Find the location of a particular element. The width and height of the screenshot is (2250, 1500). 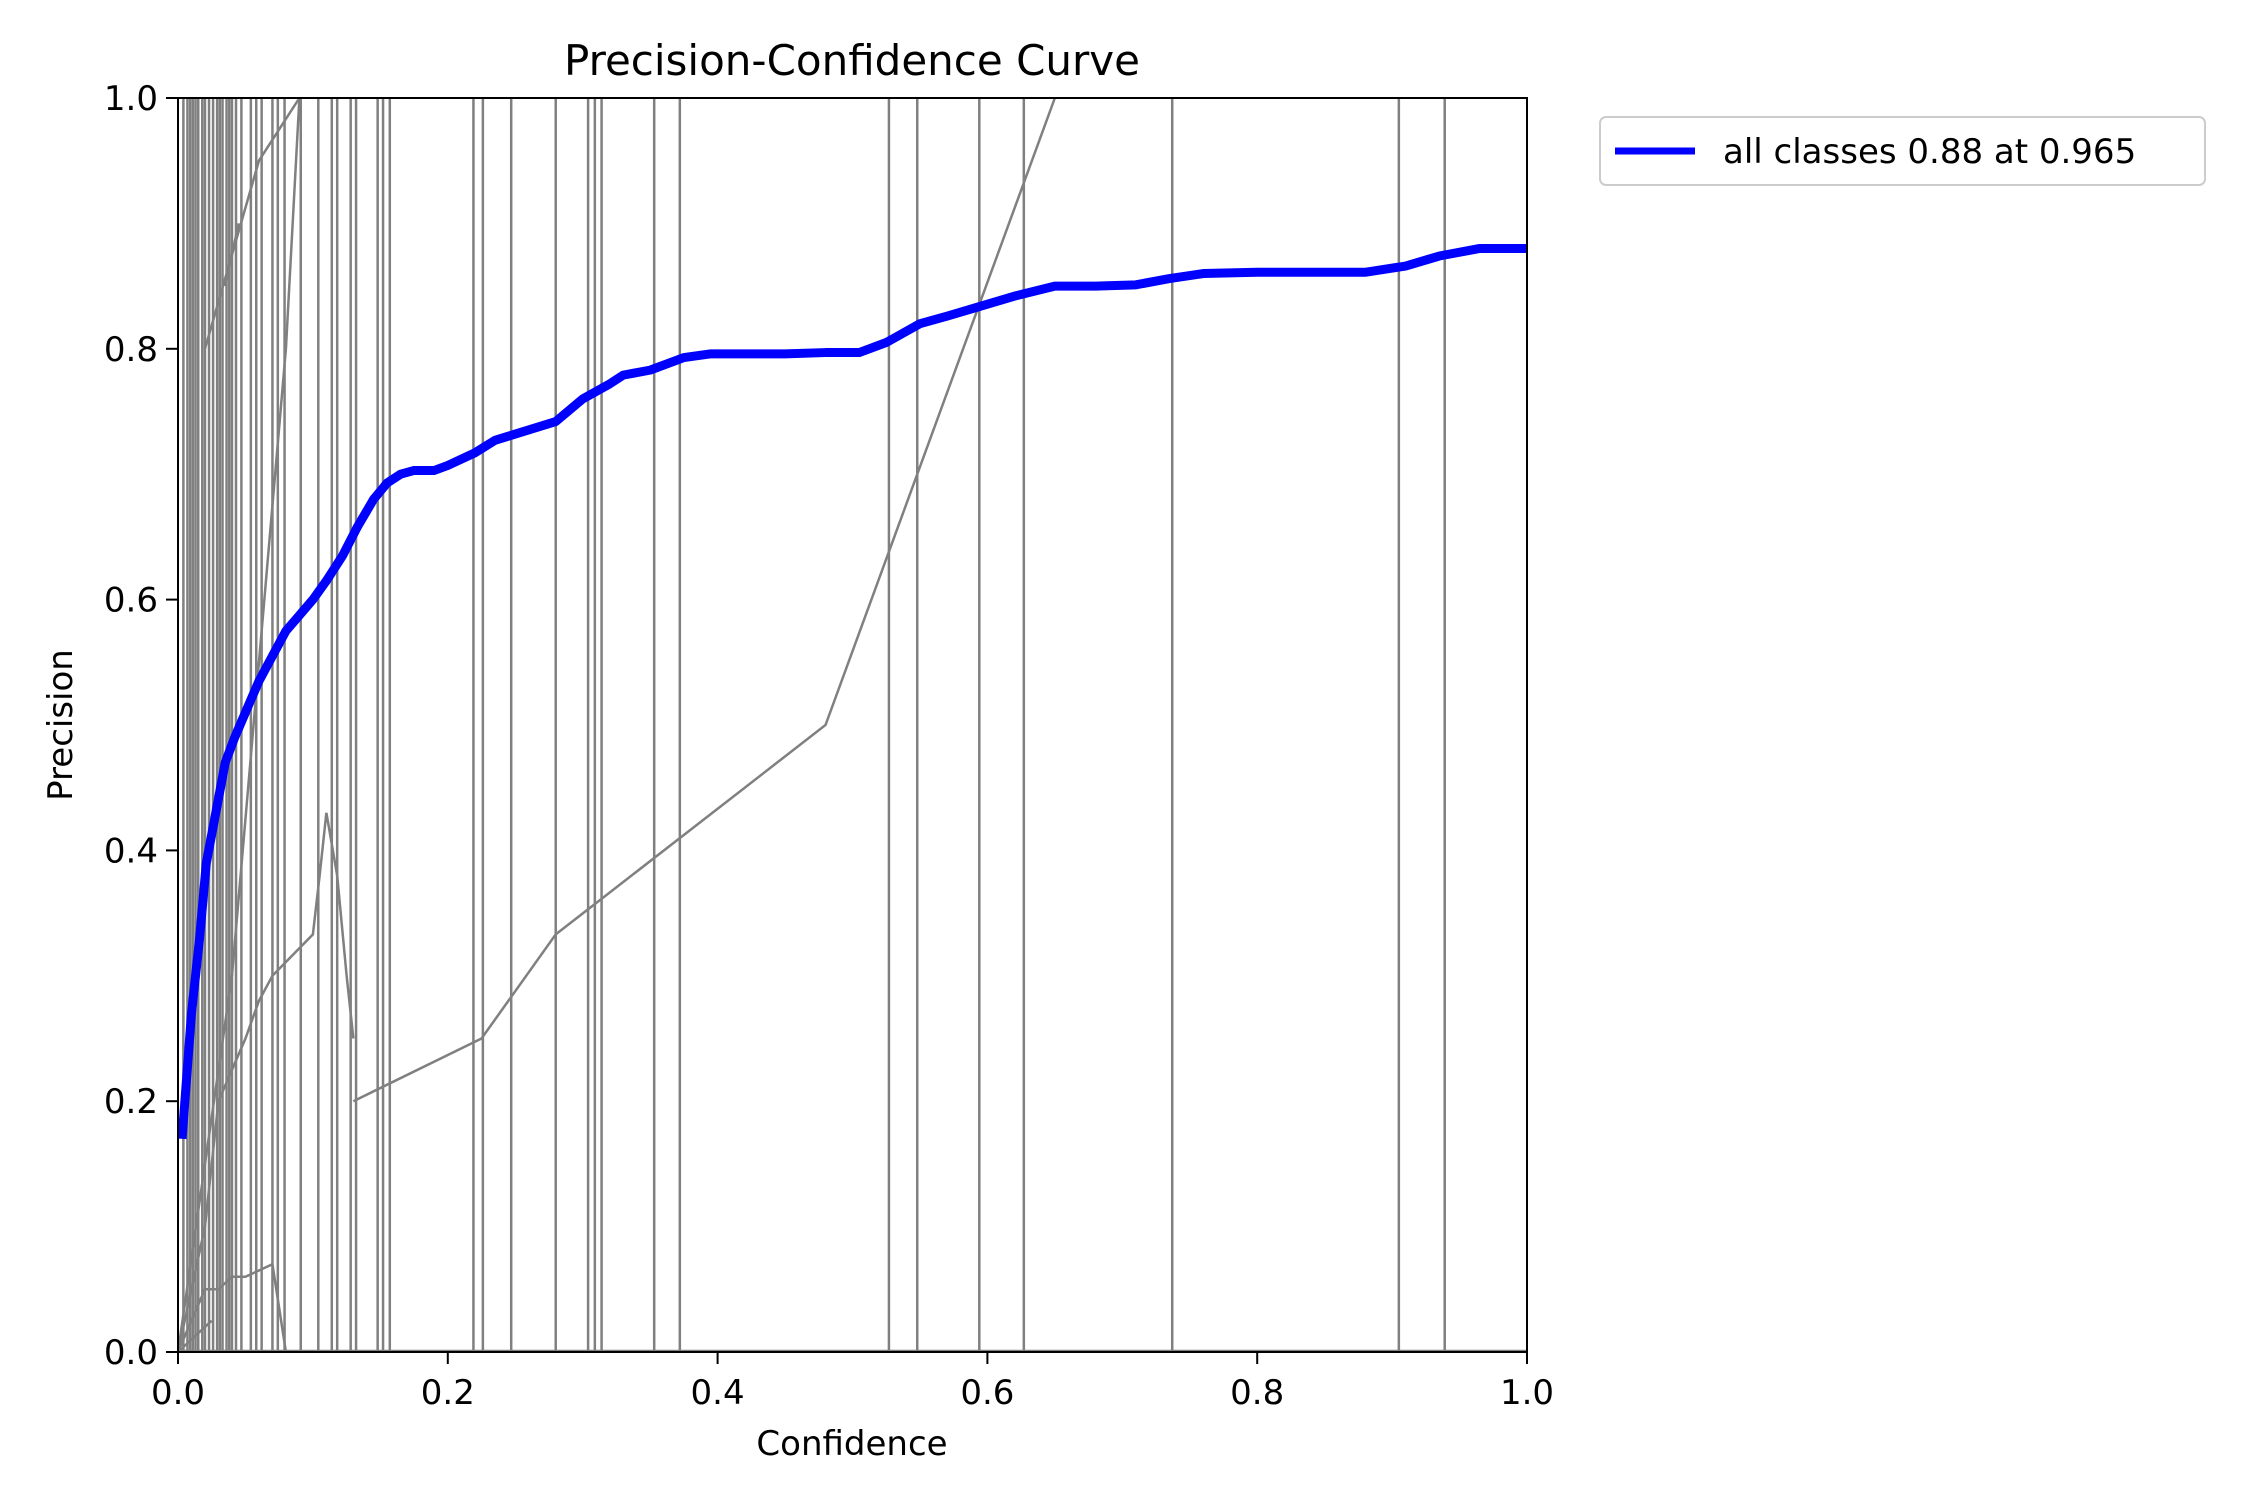

x-axis-label: Confidence is located at coordinates (851, 1444).